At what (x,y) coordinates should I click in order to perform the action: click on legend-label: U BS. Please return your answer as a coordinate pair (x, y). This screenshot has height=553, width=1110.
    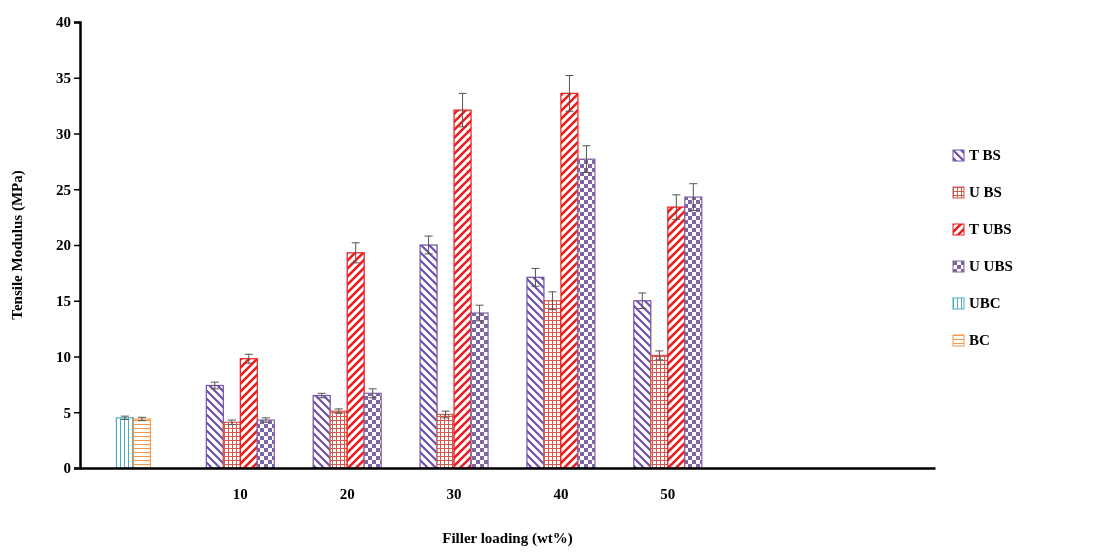
    Looking at the image, I should click on (985, 192).